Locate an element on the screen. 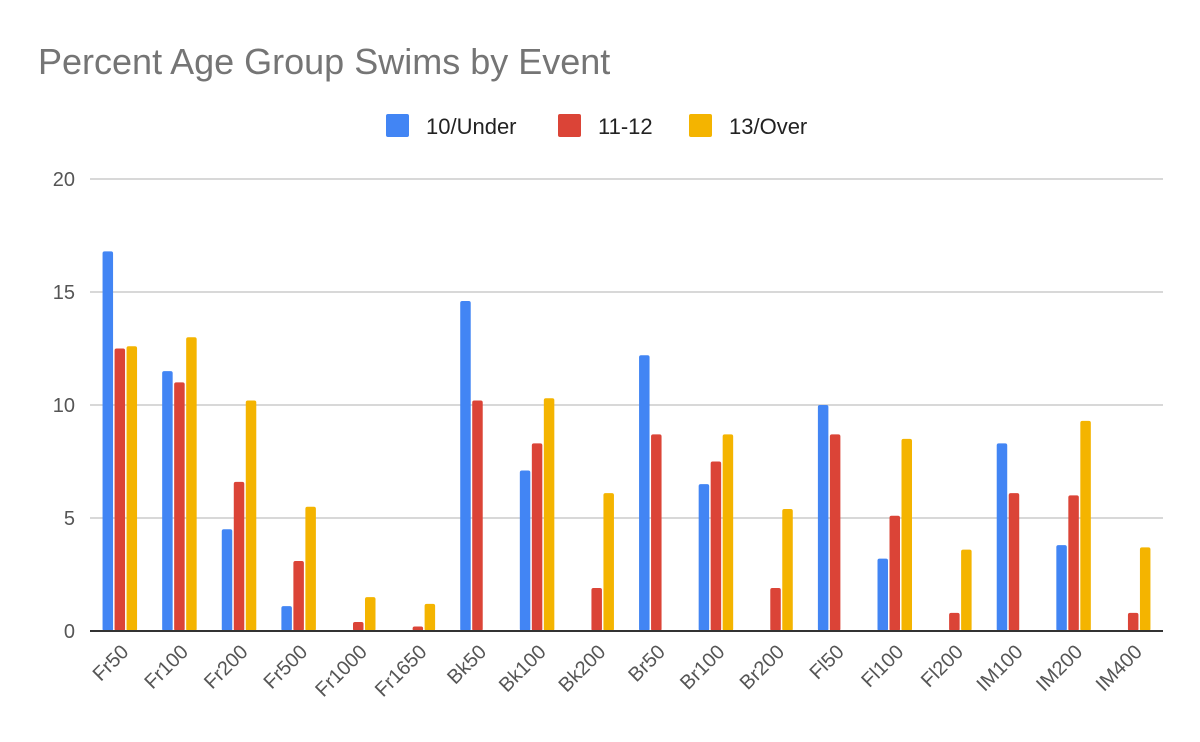 This screenshot has height=742, width=1200. x-tick-label-fr1000: Fr1000 is located at coordinates (341, 671).